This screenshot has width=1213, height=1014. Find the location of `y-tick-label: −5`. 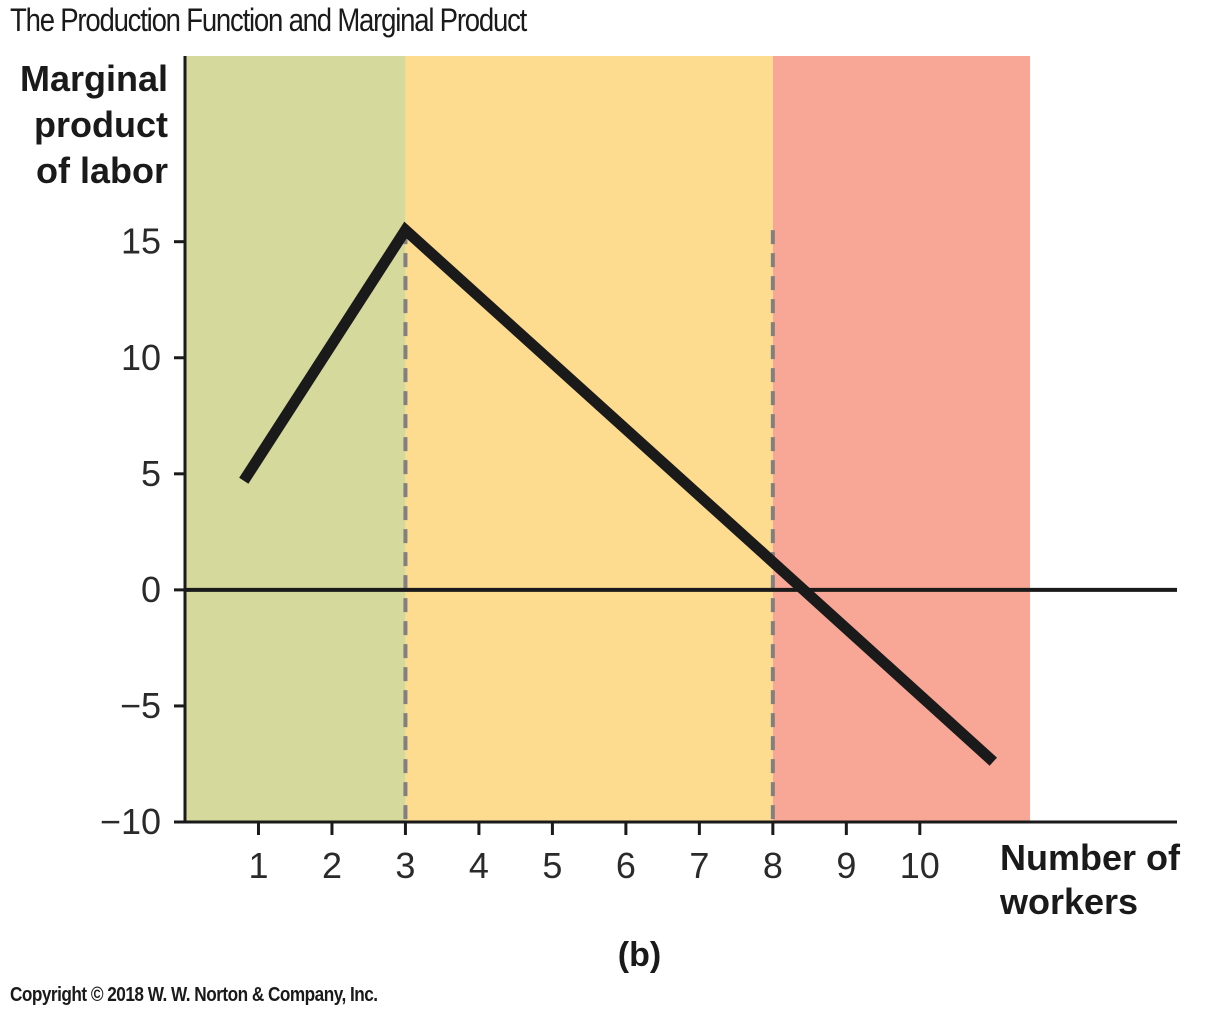

y-tick-label: −5 is located at coordinates (140, 705).